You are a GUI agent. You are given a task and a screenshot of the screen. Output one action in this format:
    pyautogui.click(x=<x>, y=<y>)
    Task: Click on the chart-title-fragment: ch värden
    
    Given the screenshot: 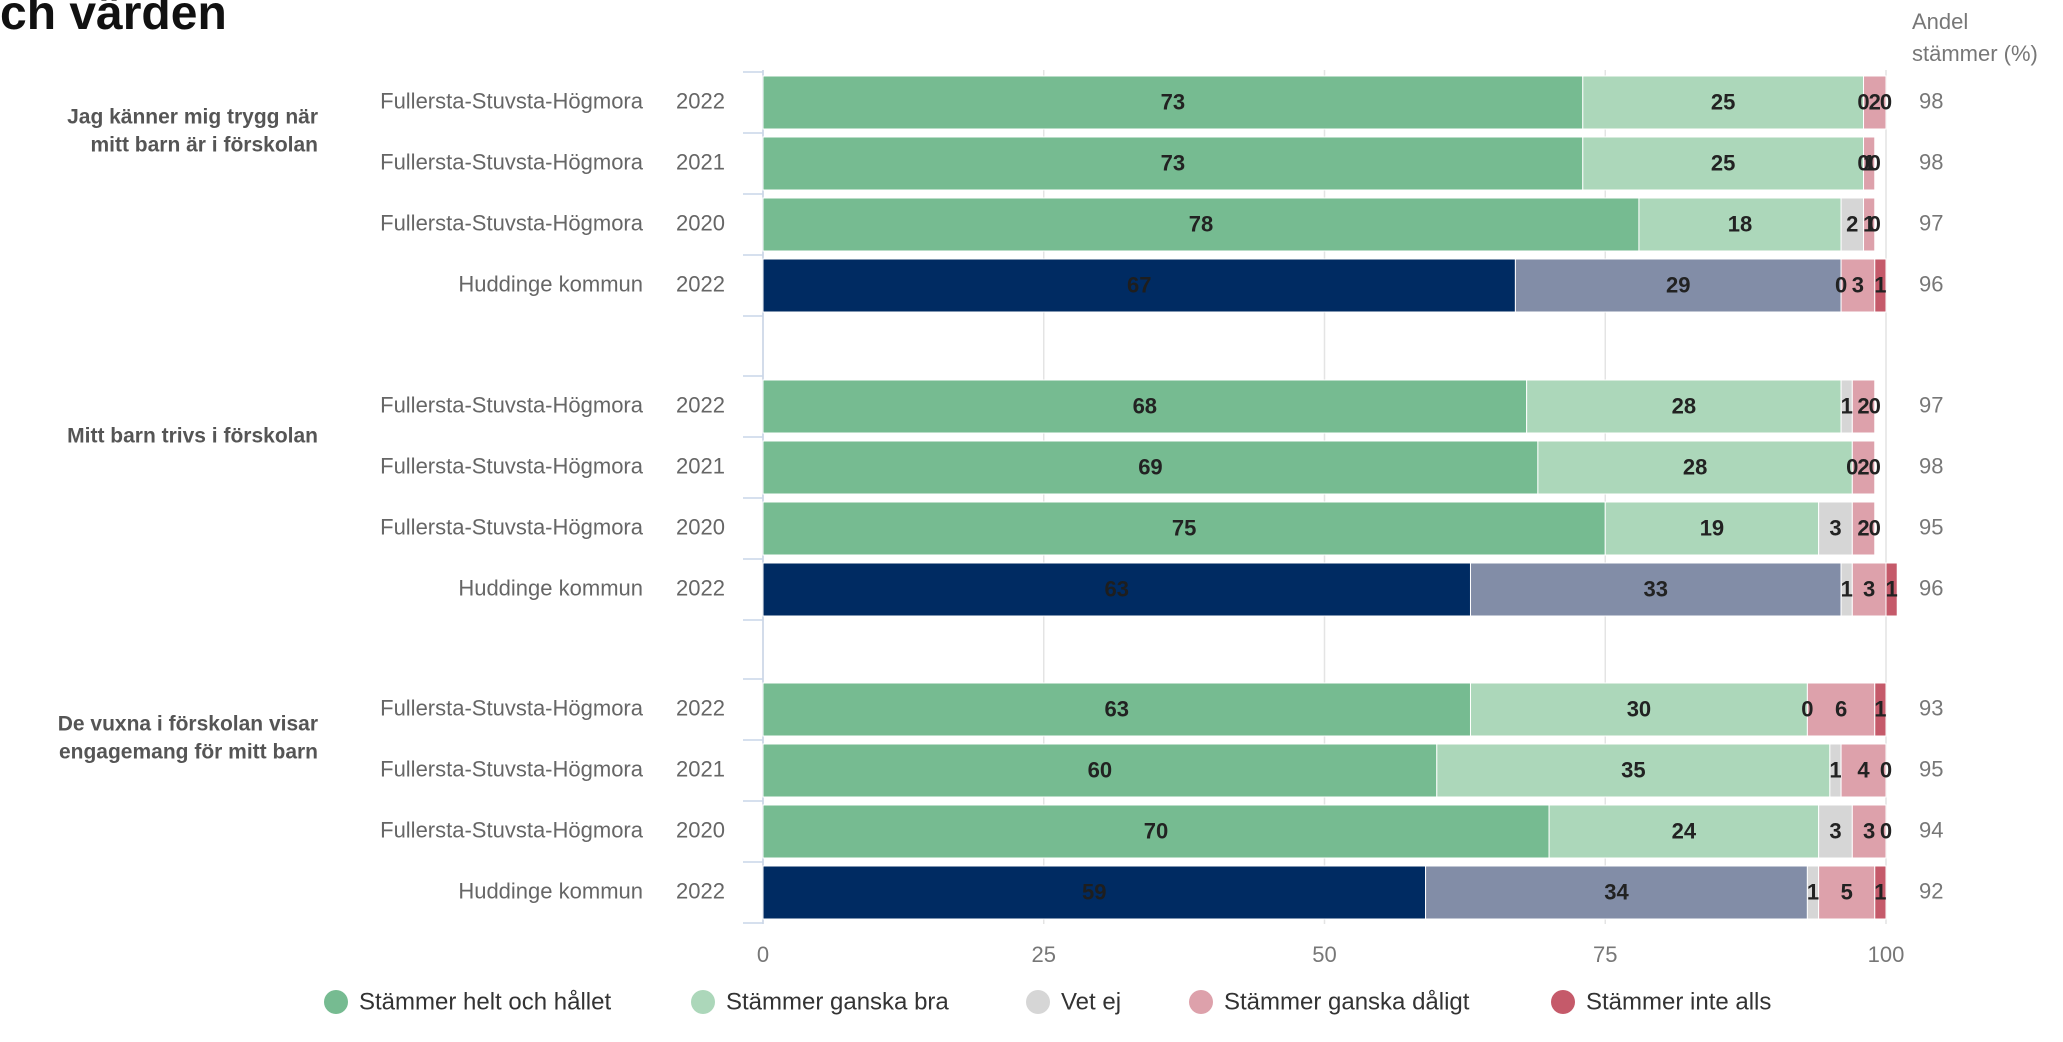 What is the action you would take?
    pyautogui.click(x=113, y=20)
    